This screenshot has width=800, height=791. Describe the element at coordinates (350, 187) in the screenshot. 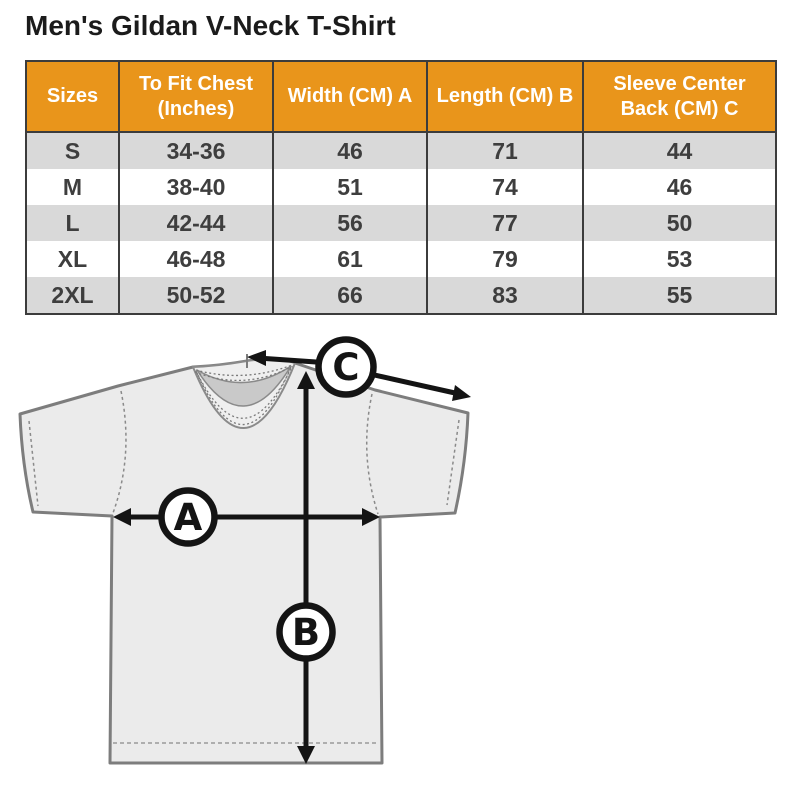

I see `width-cell: 51` at that location.